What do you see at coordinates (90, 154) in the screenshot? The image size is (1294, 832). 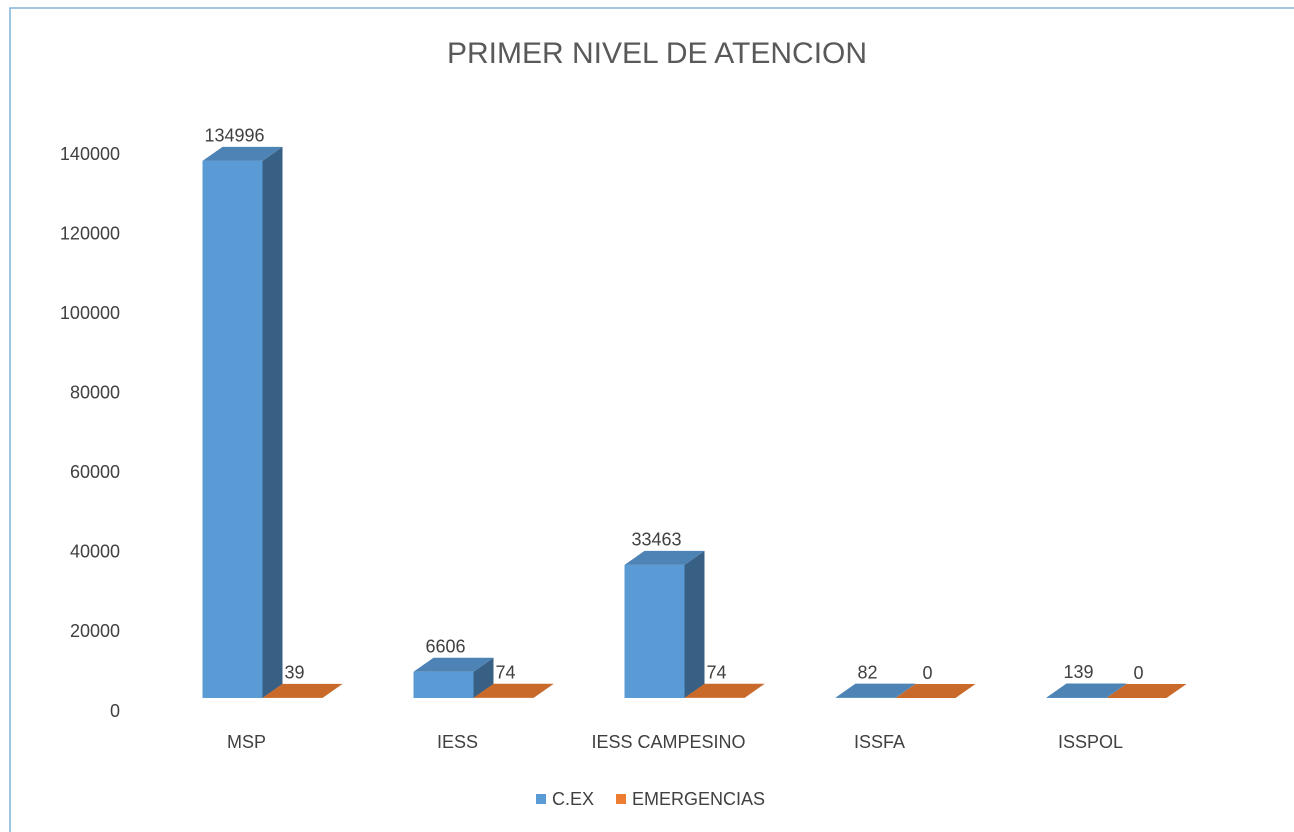 I see `y-tick-label: 140000` at bounding box center [90, 154].